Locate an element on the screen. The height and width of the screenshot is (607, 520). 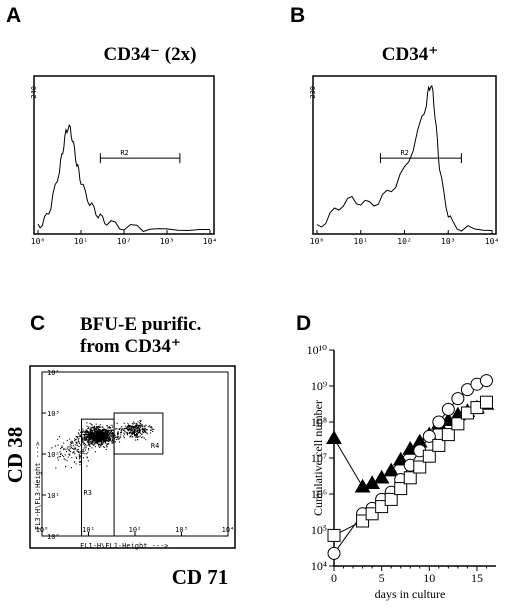
panel-d-x-tick-label: 0 is located at coordinates (334, 578).